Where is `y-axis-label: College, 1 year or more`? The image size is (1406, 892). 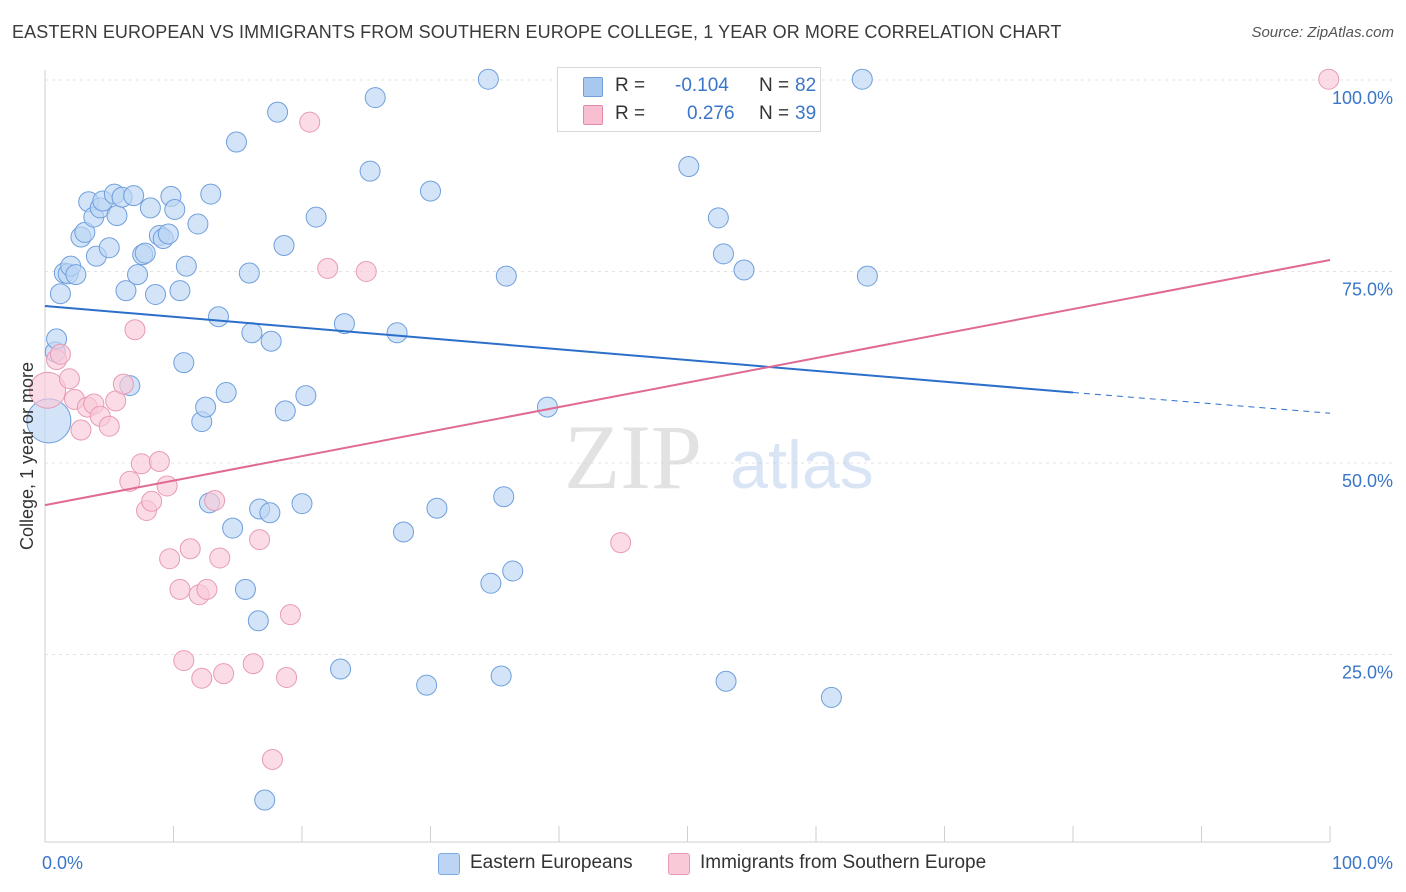
y-axis-label: College, 1 year or more is located at coordinates (27, 456).